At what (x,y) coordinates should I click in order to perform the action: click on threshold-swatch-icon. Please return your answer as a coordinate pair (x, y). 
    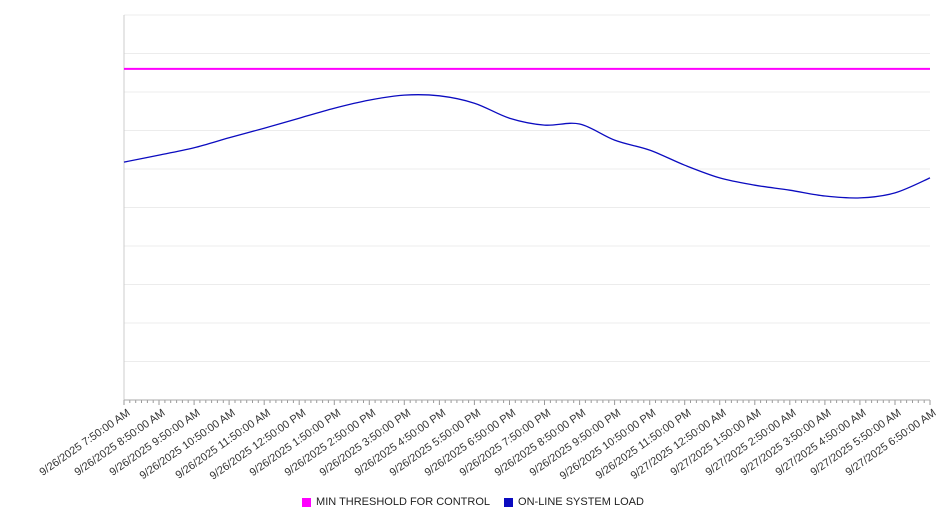
    Looking at the image, I should click on (307, 502).